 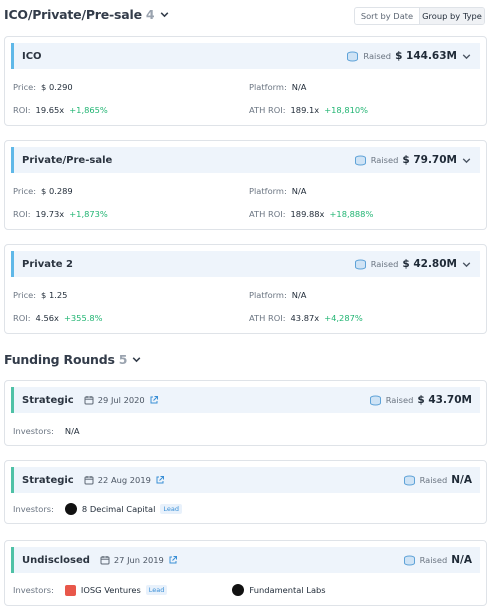 What do you see at coordinates (245, 480) in the screenshot?
I see `funding-round-header: Strategic 22 Aug 2019 Raised N/A` at bounding box center [245, 480].